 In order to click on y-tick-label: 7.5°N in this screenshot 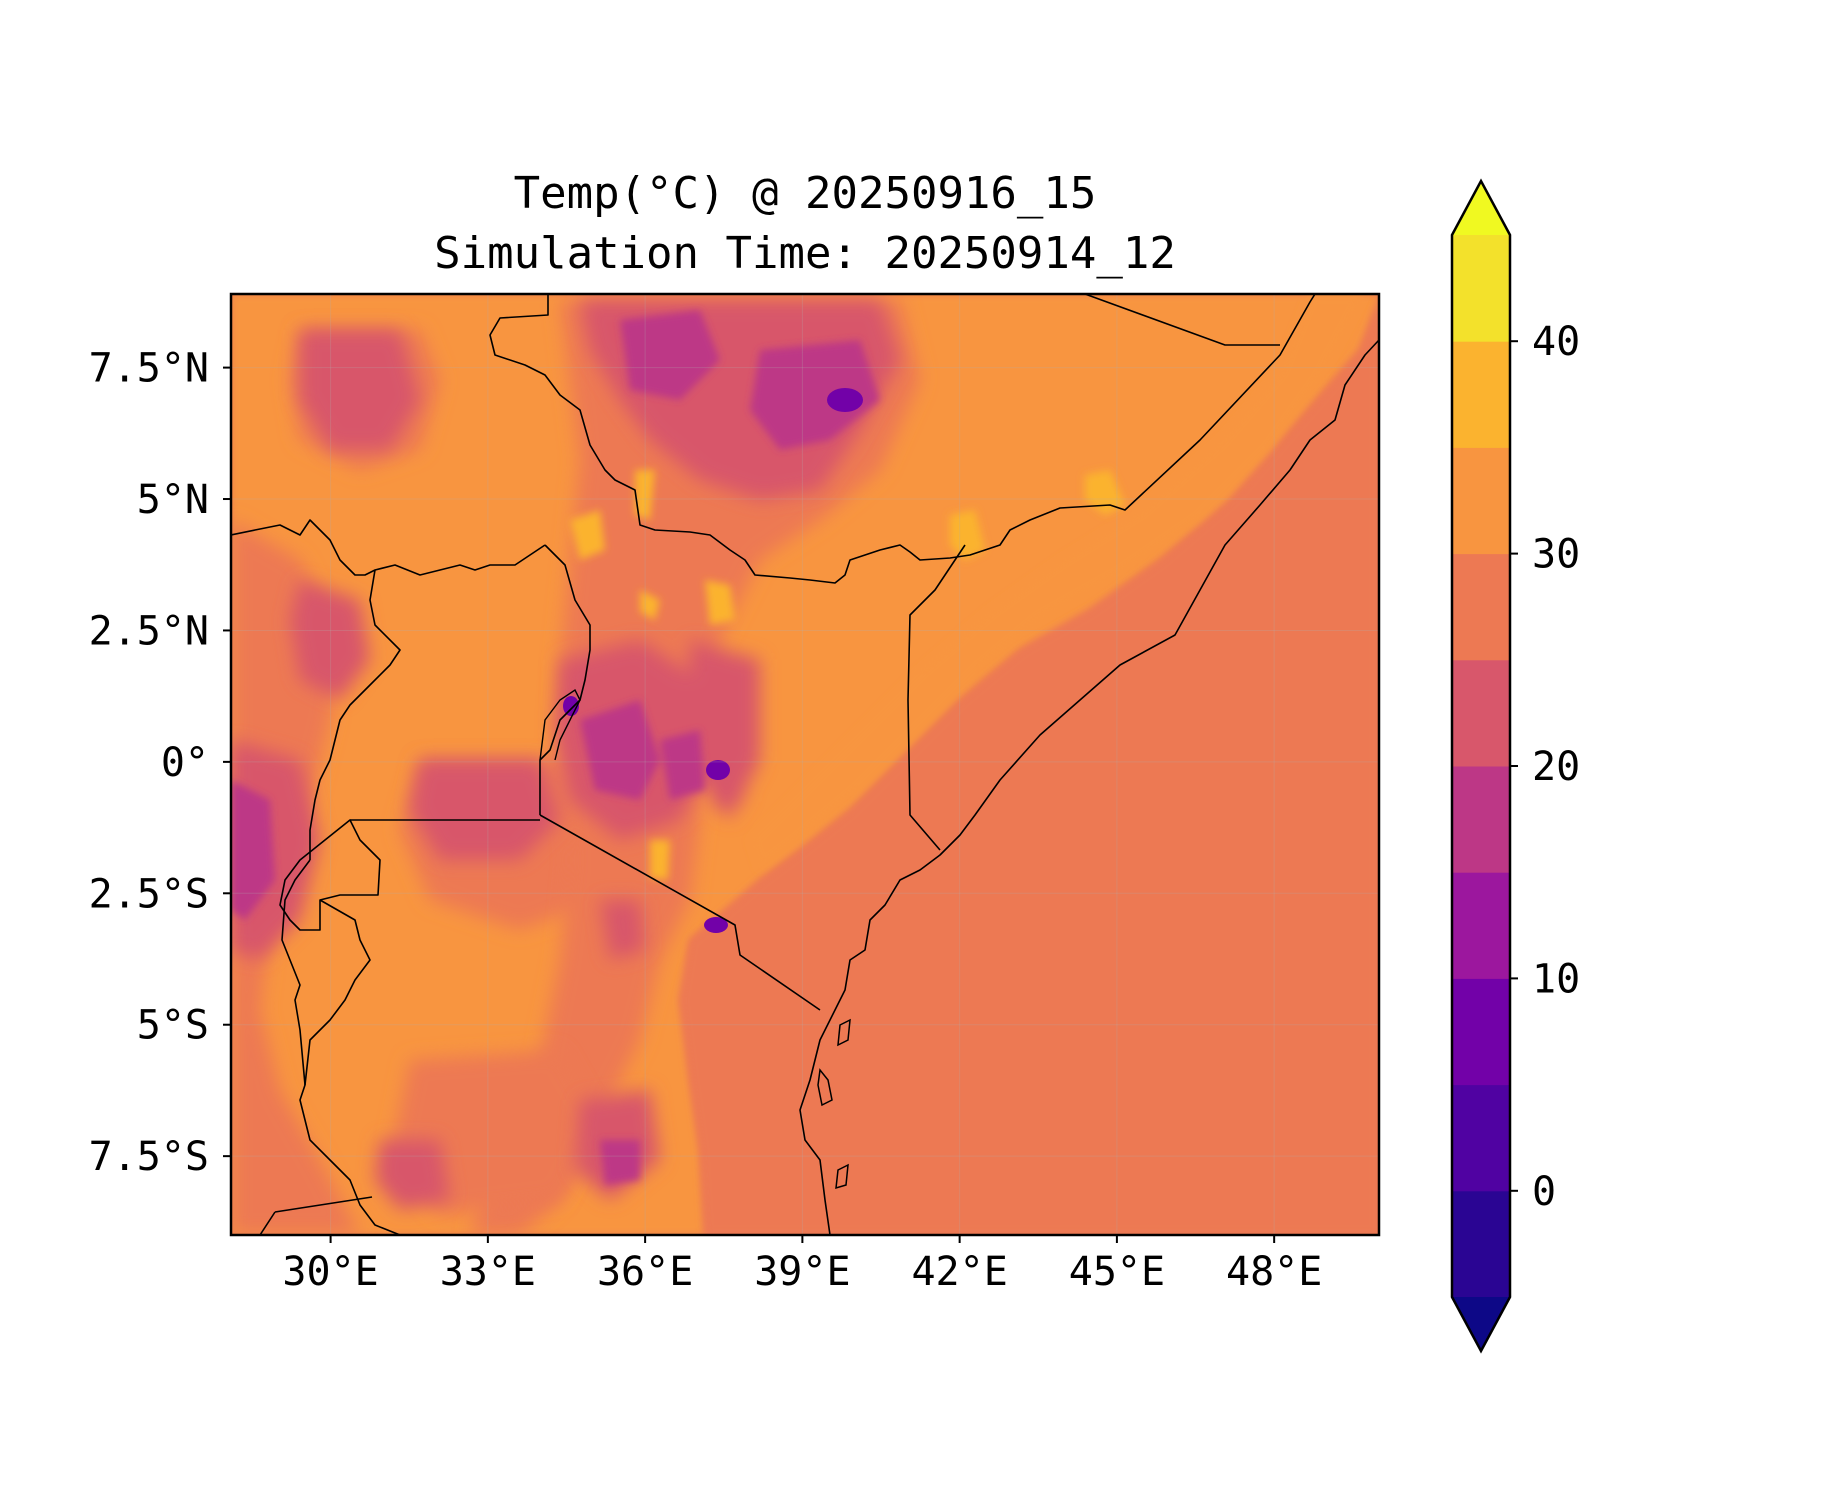, I will do `click(149, 369)`.